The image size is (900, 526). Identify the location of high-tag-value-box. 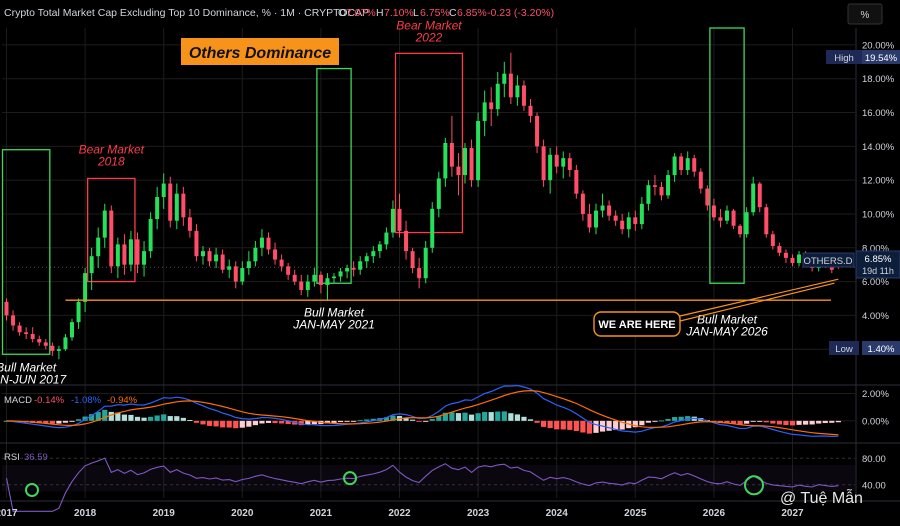
(881, 57).